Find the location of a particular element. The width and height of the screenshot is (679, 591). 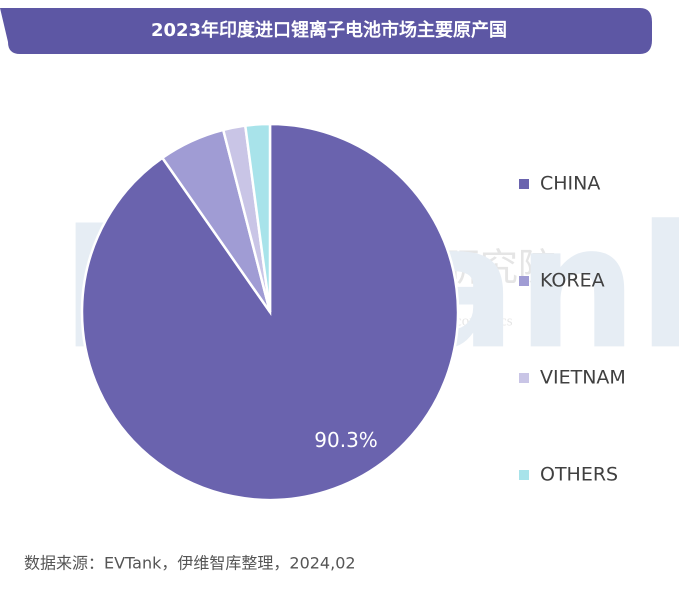

source-note: 数据来源：EVTank，伊维智库整理，2024,02 is located at coordinates (190, 563).